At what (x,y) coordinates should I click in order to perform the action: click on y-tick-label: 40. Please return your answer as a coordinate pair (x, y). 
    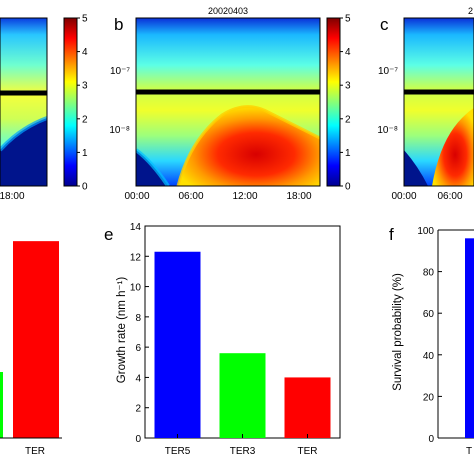
    Looking at the image, I should click on (429, 356).